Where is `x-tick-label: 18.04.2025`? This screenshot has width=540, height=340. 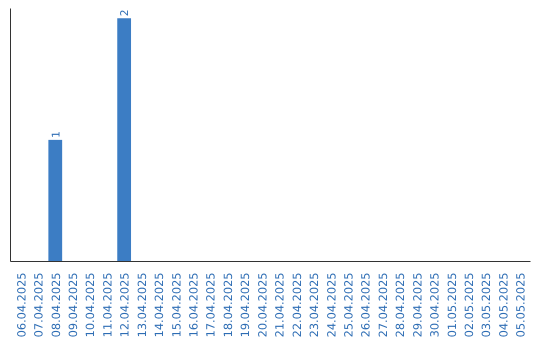
x-tick-label: 18.04.2025 is located at coordinates (227, 305).